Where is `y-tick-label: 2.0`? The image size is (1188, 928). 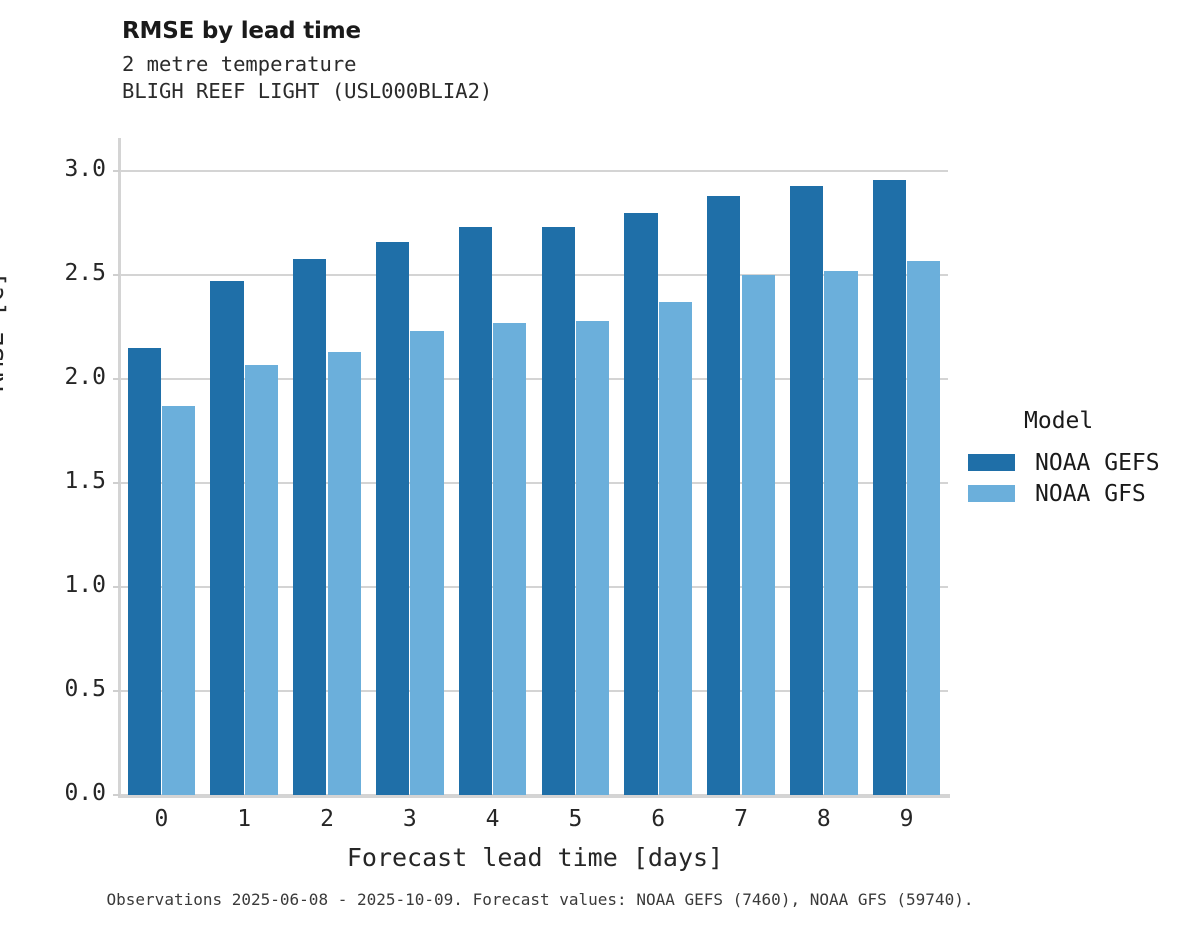
y-tick-label: 2.0 is located at coordinates (85, 377).